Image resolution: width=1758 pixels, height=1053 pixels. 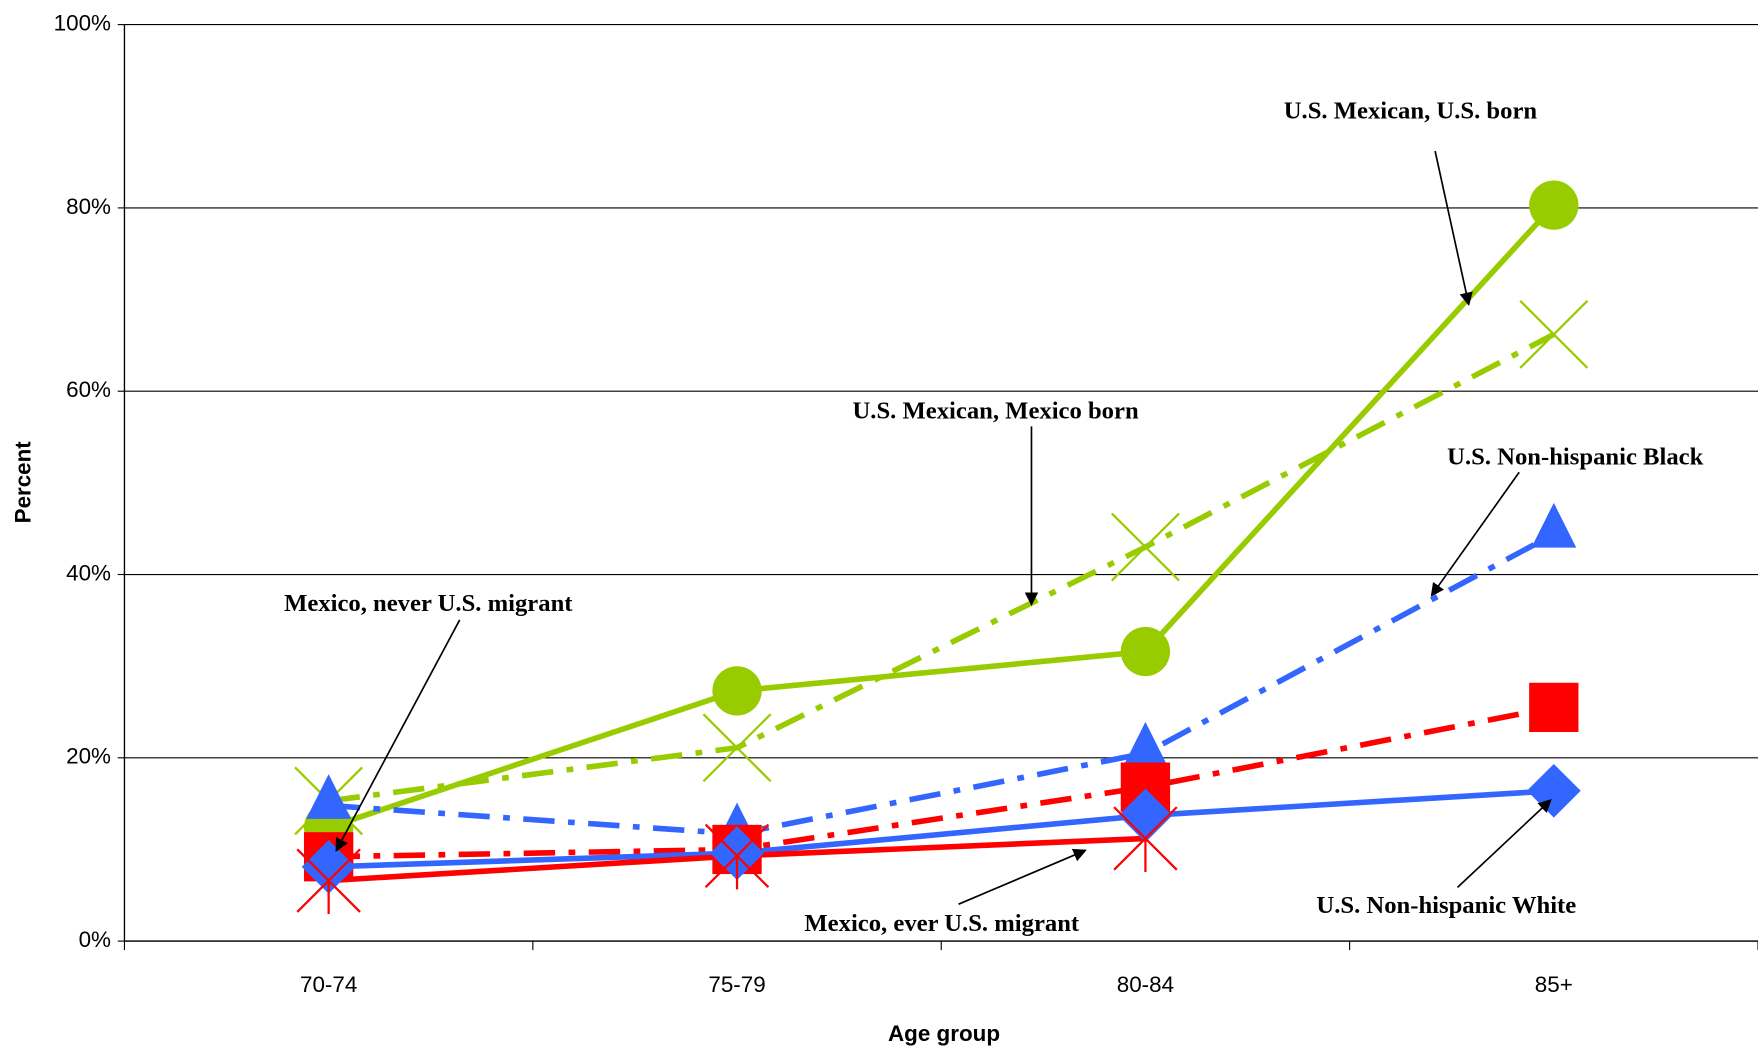 I want to click on y-tick-label: 80%, so click(x=88, y=206).